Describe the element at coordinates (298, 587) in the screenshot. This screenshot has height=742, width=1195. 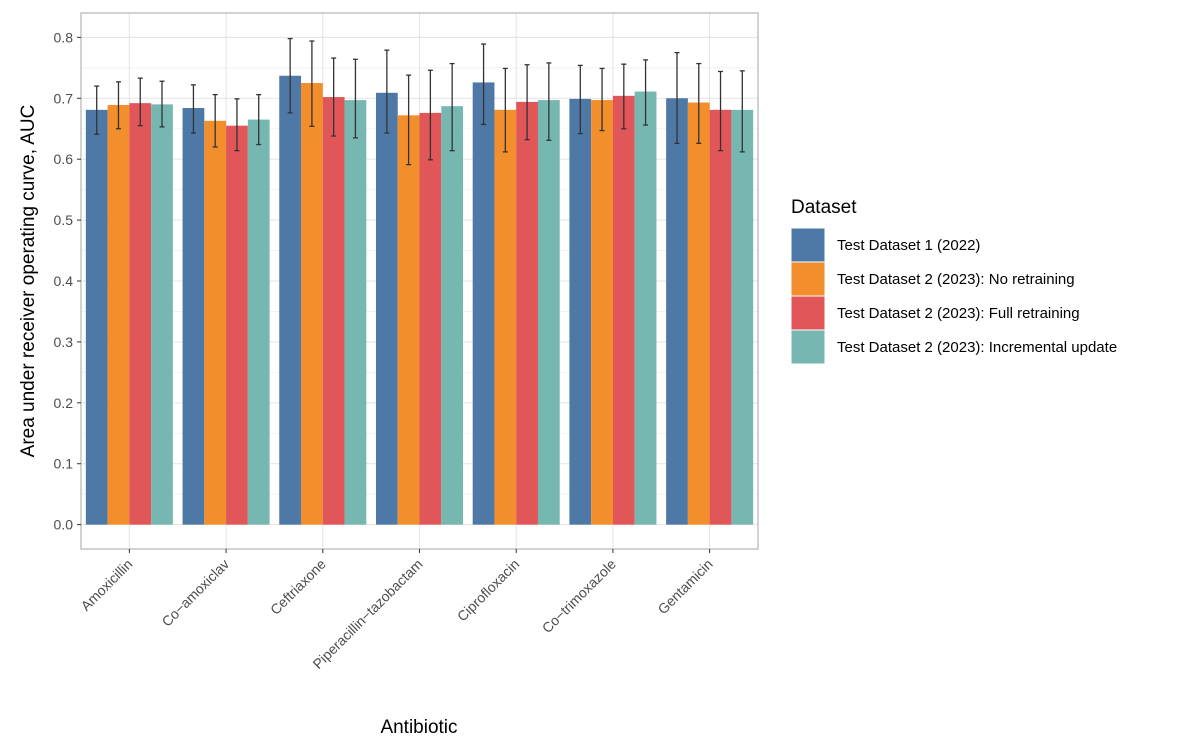
I see `x-tick-label: Ceftriaxone` at that location.